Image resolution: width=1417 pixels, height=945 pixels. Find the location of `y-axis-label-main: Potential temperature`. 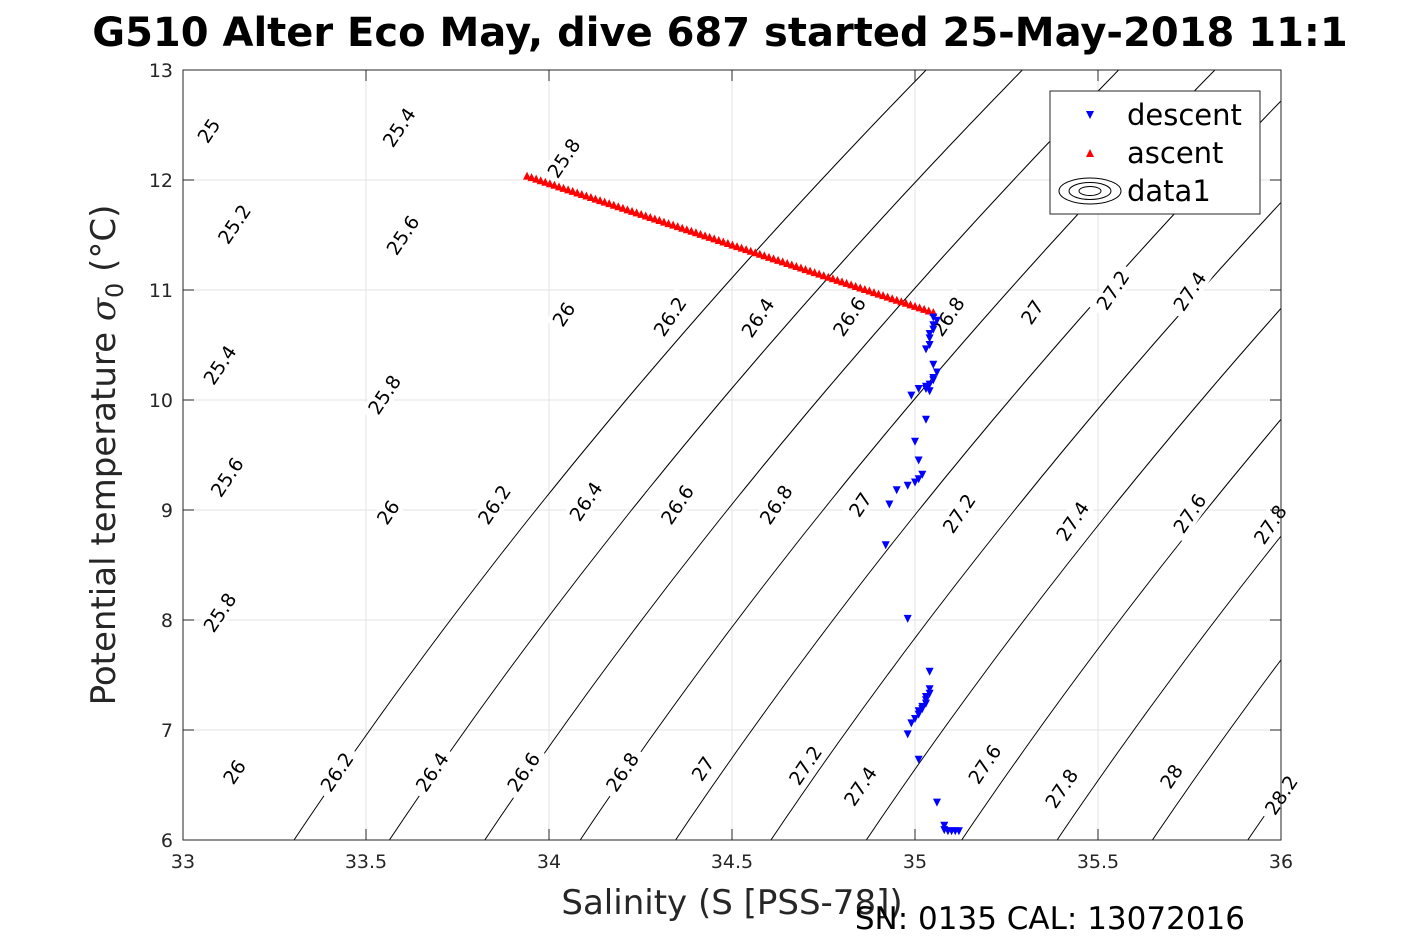

y-axis-label-main: Potential temperature is located at coordinates (104, 513).